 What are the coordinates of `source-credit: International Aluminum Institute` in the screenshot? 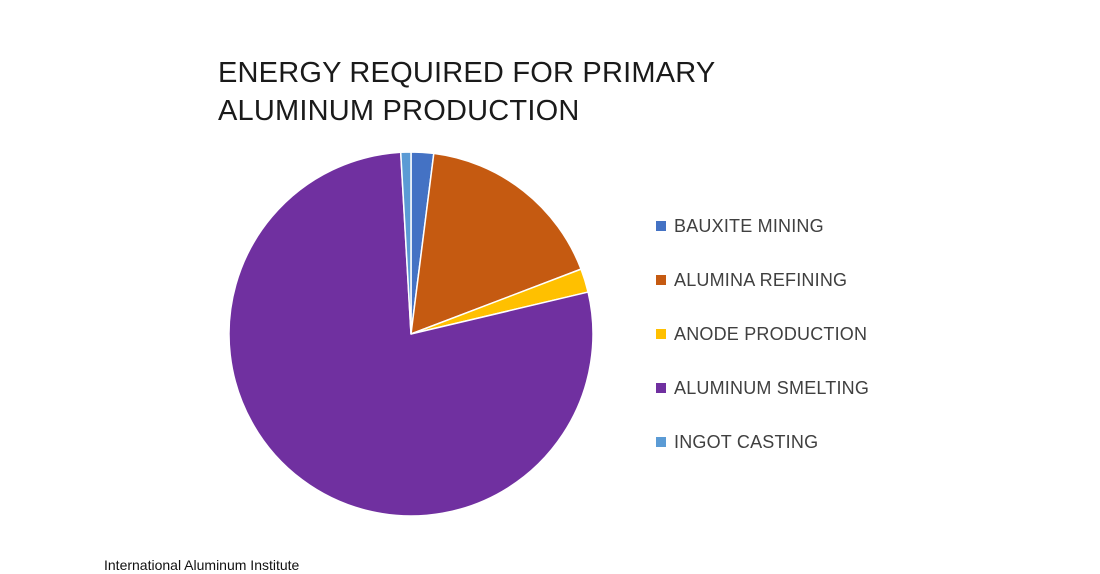 It's located at (202, 565).